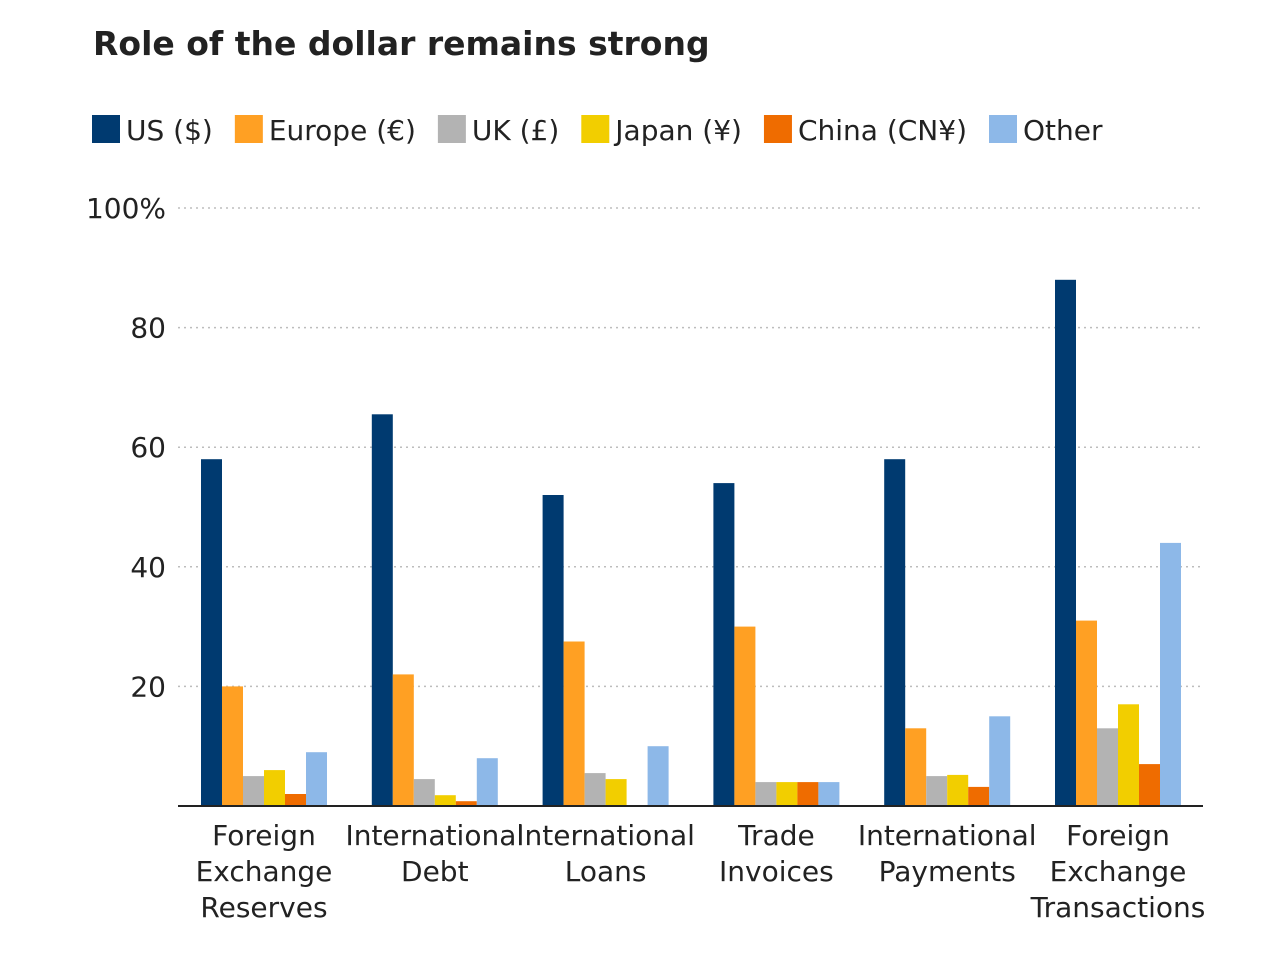 This screenshot has height=964, width=1280. I want to click on y-axis: 20 40 60 80 100%, so click(126, 447).